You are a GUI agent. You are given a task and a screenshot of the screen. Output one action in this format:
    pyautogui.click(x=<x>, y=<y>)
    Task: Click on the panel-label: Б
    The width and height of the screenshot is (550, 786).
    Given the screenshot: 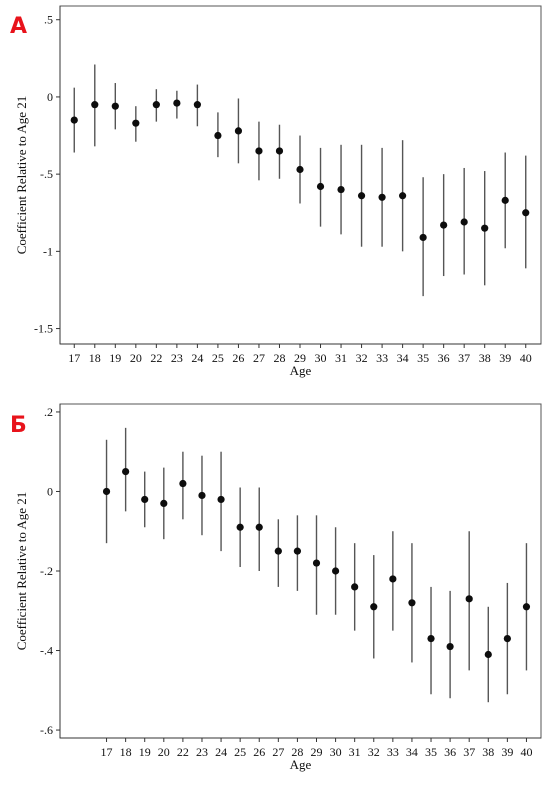 What is the action you would take?
    pyautogui.click(x=18, y=425)
    